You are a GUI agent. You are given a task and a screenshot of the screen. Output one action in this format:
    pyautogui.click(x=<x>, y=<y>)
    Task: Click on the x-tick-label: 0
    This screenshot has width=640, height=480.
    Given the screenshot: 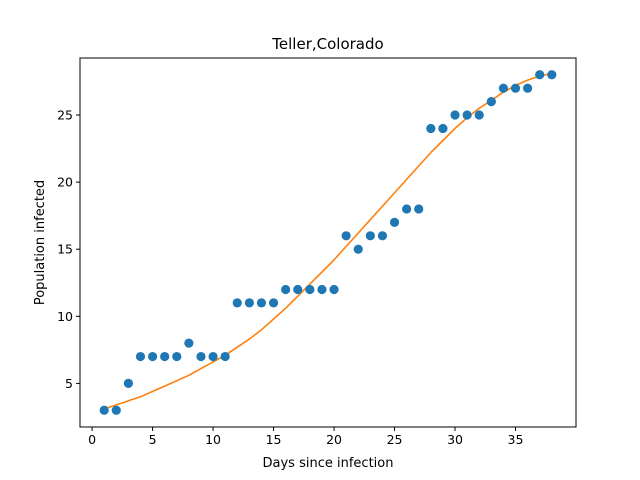 What is the action you would take?
    pyautogui.click(x=92, y=439)
    